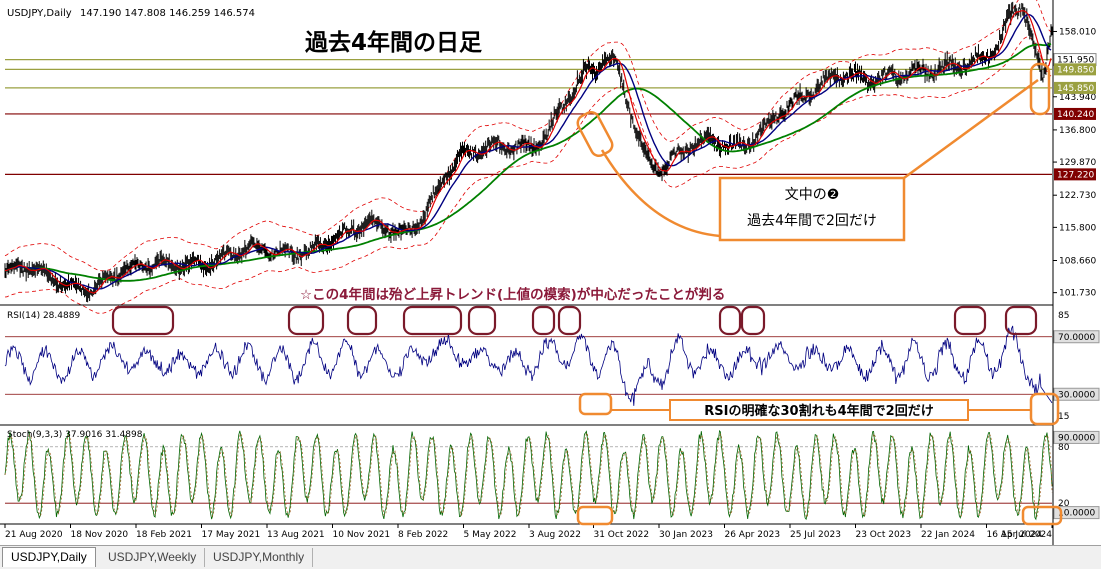 The height and width of the screenshot is (569, 1101). What do you see at coordinates (43, 316) in the screenshot?
I see `rsi-indicator-label: RSI(14) 28.4889` at bounding box center [43, 316].